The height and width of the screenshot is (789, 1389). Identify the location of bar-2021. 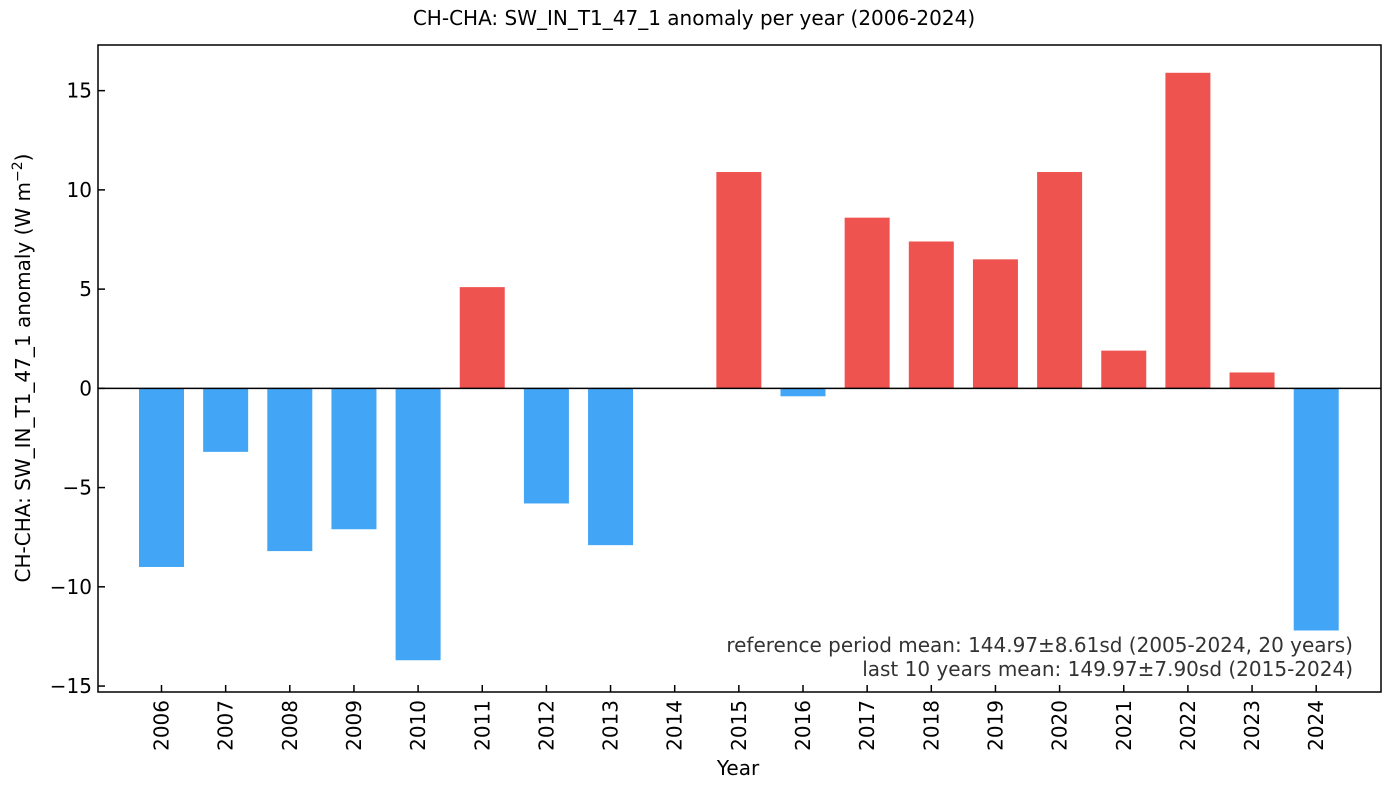
(1124, 369).